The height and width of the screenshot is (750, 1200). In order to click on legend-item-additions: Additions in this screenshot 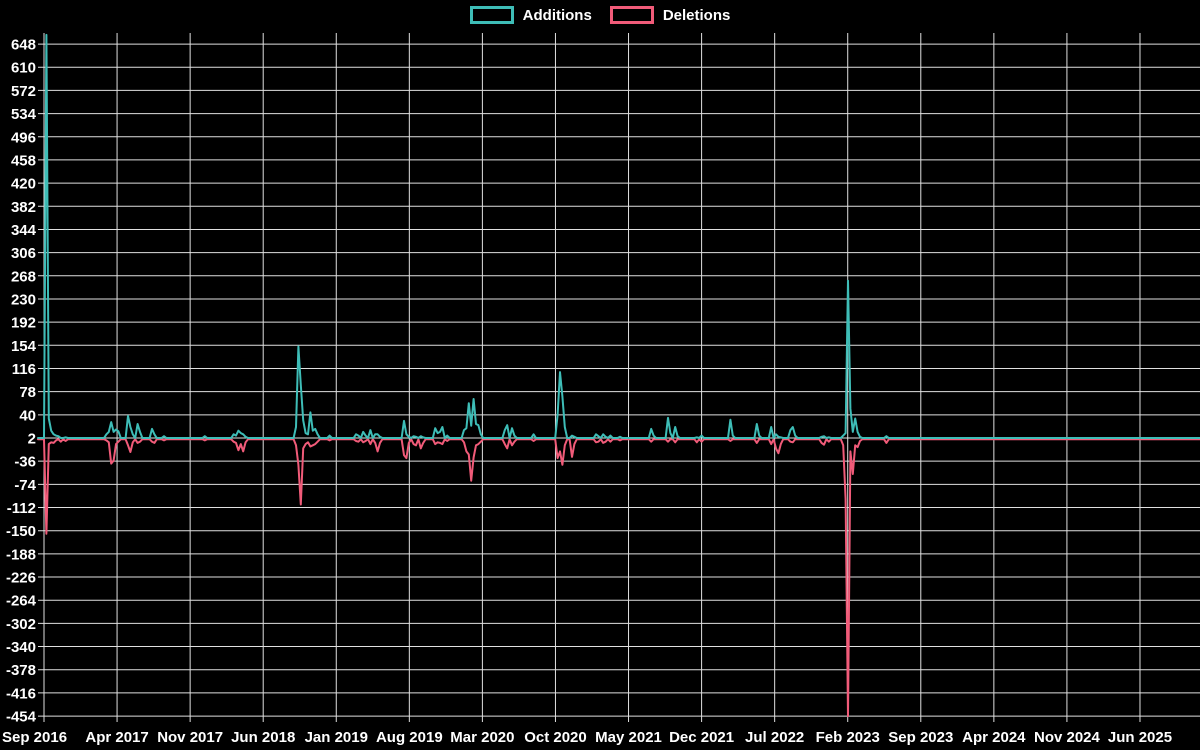, I will do `click(530, 15)`.